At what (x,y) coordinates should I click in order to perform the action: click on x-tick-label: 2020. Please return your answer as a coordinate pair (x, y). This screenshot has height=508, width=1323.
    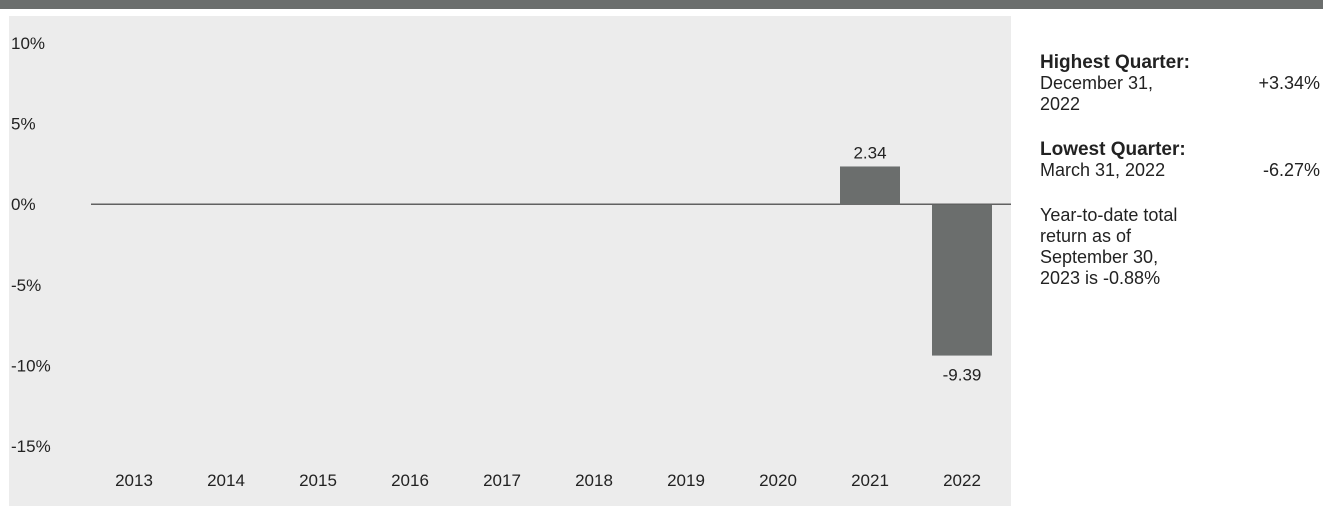
    Looking at the image, I should click on (778, 480).